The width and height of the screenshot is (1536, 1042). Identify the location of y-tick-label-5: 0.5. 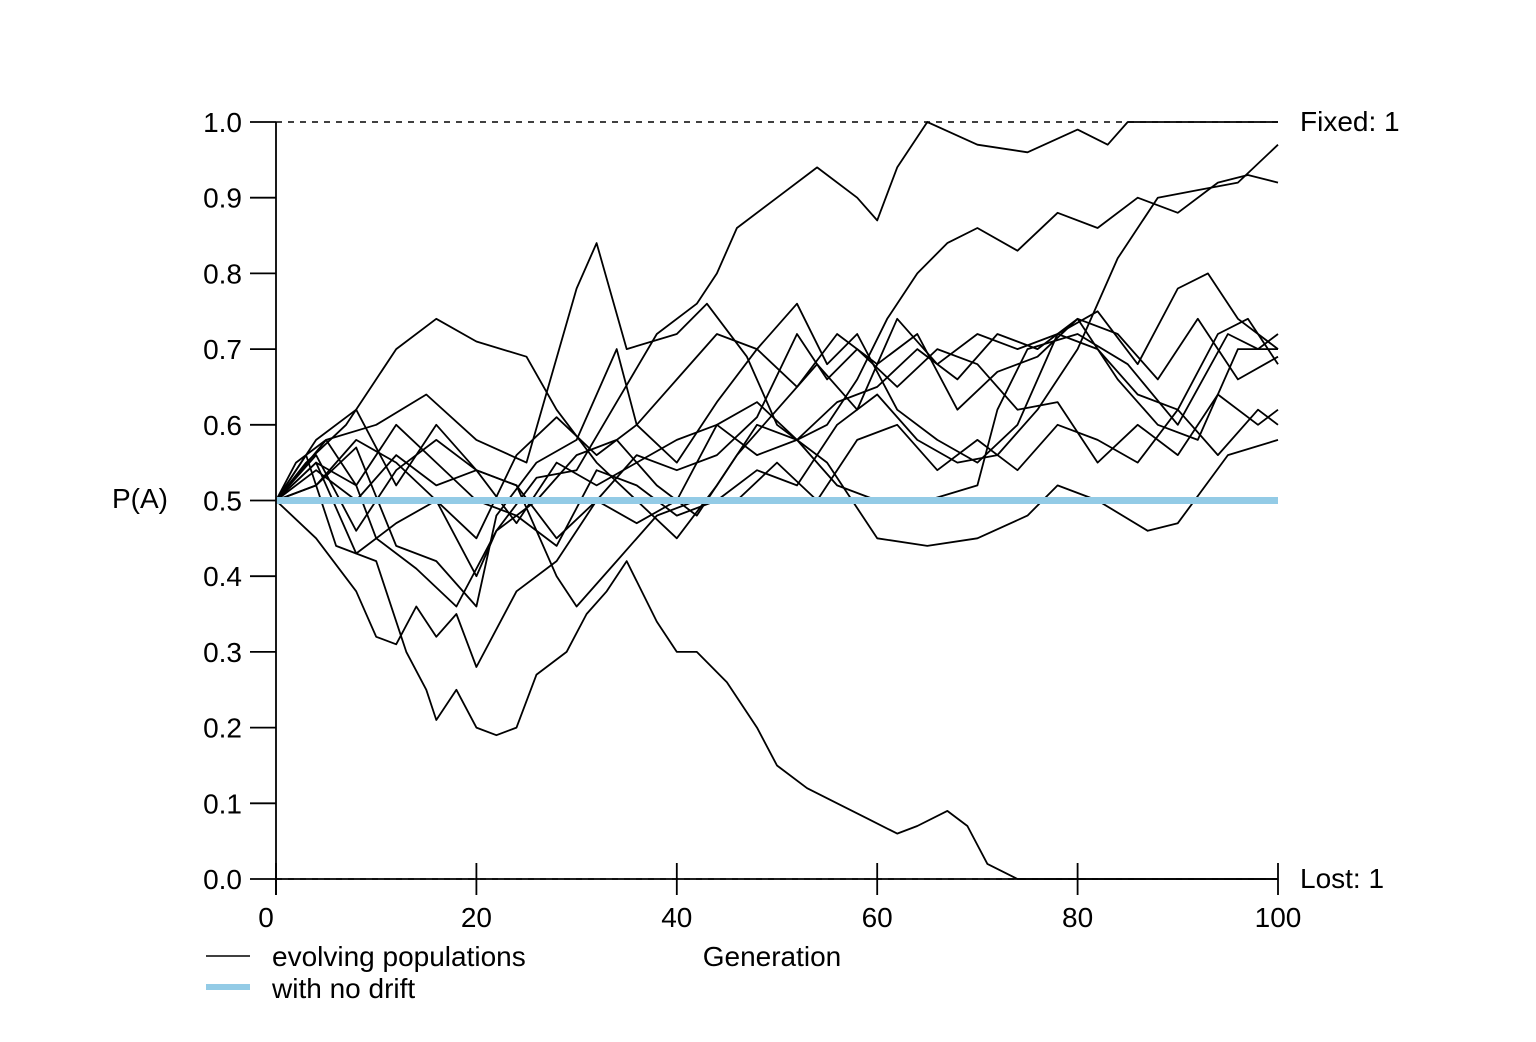
(222, 501).